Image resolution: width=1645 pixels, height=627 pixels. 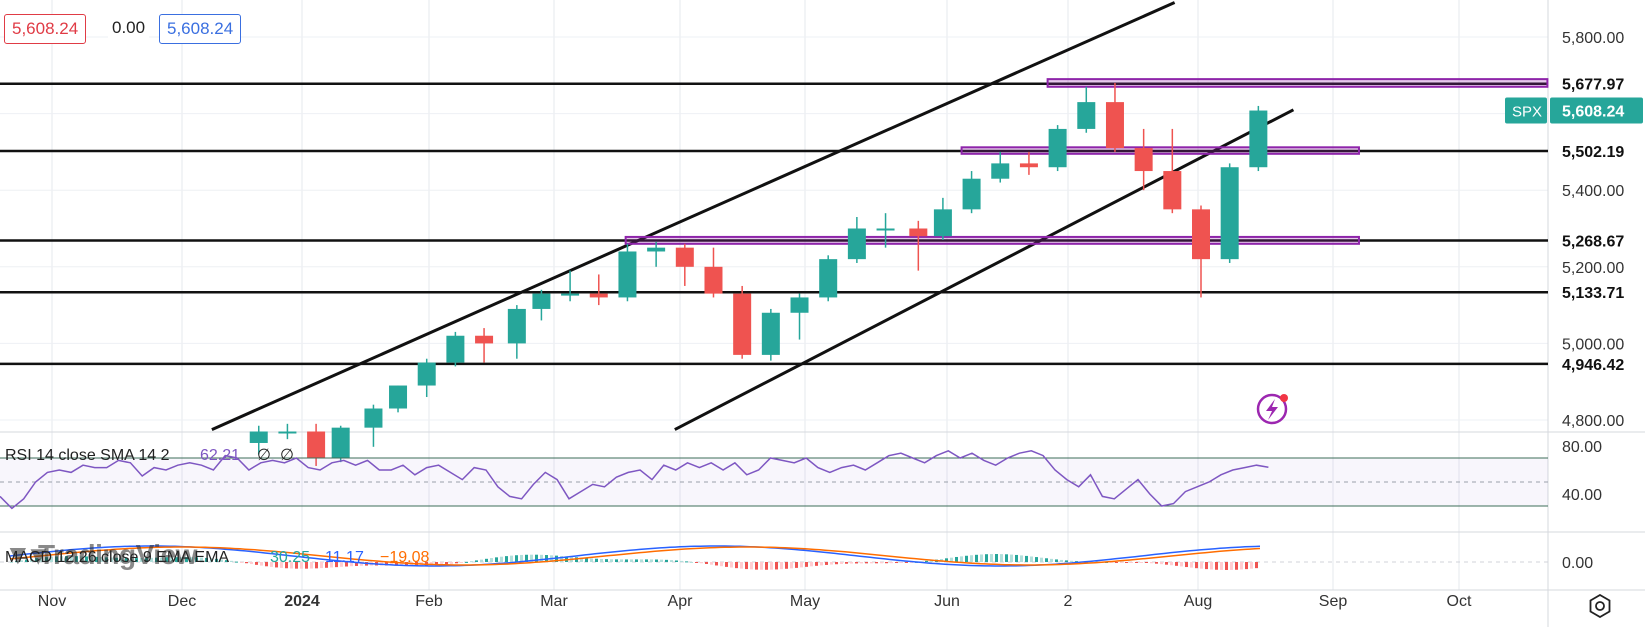 I want to click on macd-line-value: 11.17, so click(x=344, y=557).